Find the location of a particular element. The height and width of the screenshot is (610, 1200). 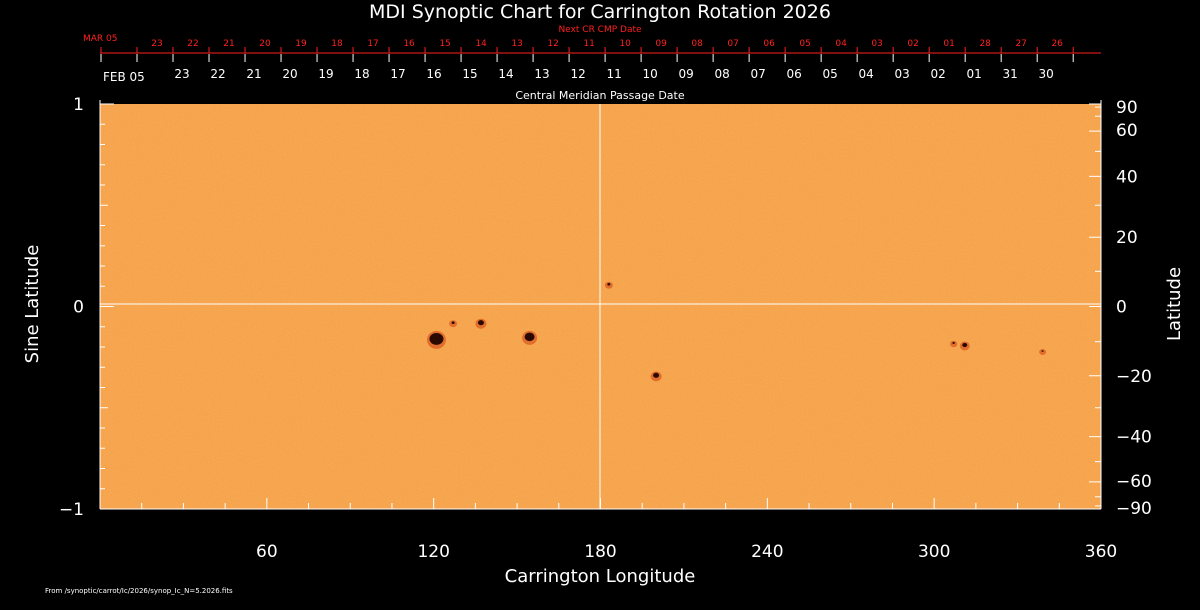

right-y-axis-ticks: 90 60 40 20 0 −20 −40 −60 −90 is located at coordinates (1120, 308).